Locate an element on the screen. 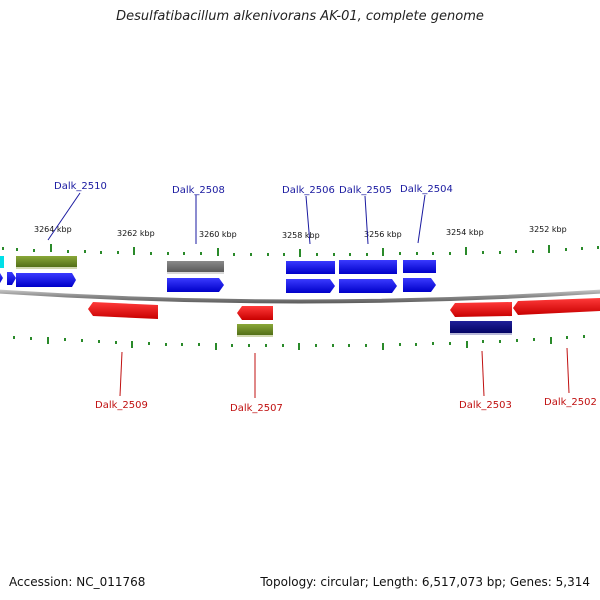  cds-forward-row is located at coordinates (218, 276).